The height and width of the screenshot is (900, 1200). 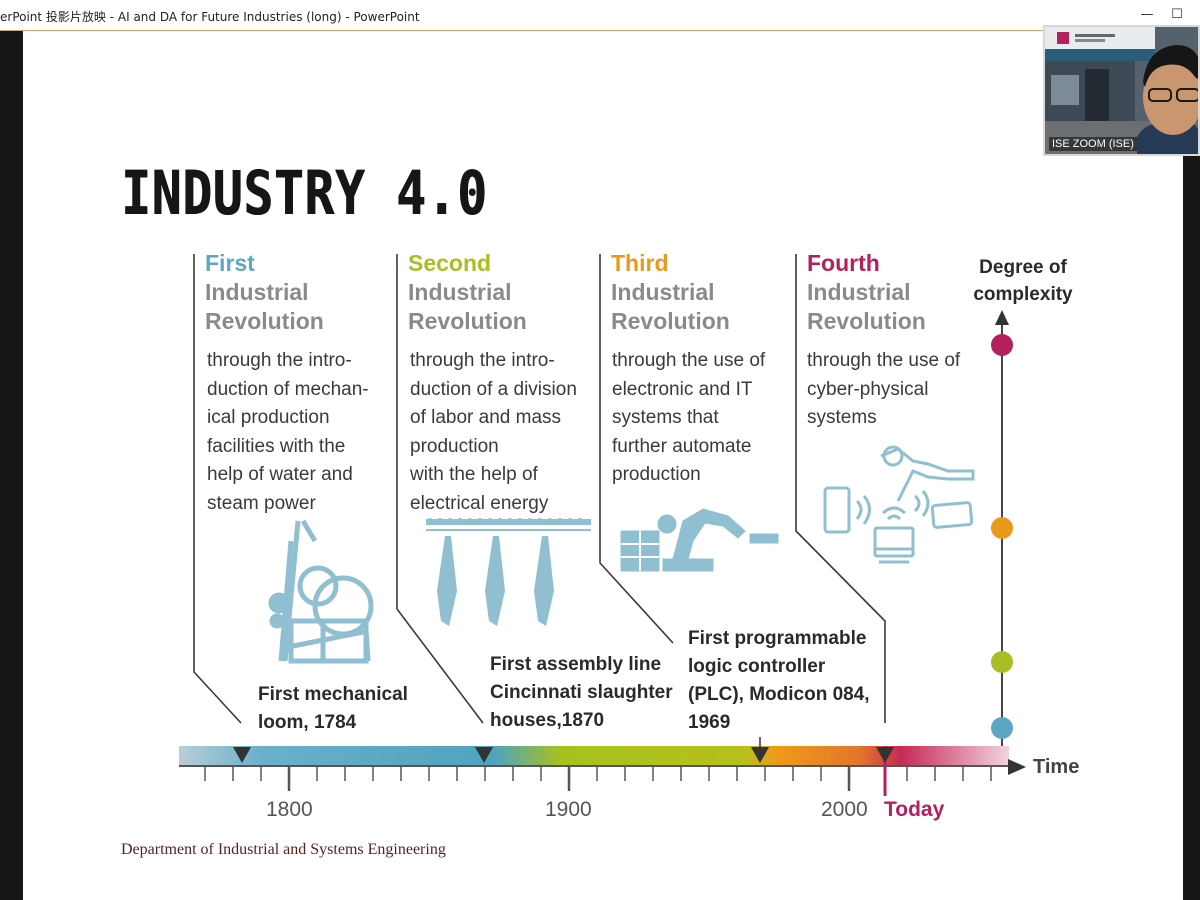 What do you see at coordinates (1023, 281) in the screenshot?
I see `complexity-axis-label: Degree of complexity` at bounding box center [1023, 281].